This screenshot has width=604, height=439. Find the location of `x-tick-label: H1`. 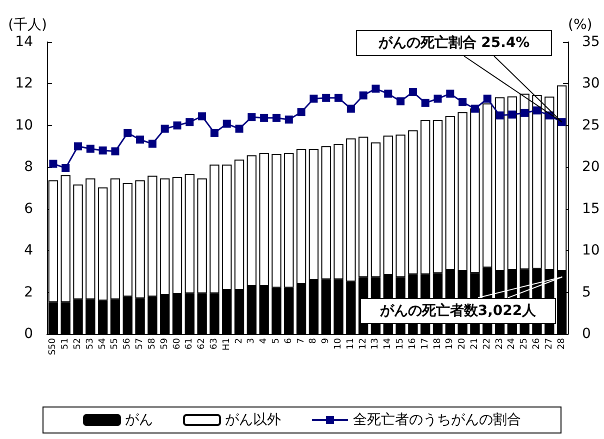

x-tick-label: H1 is located at coordinates (227, 344).